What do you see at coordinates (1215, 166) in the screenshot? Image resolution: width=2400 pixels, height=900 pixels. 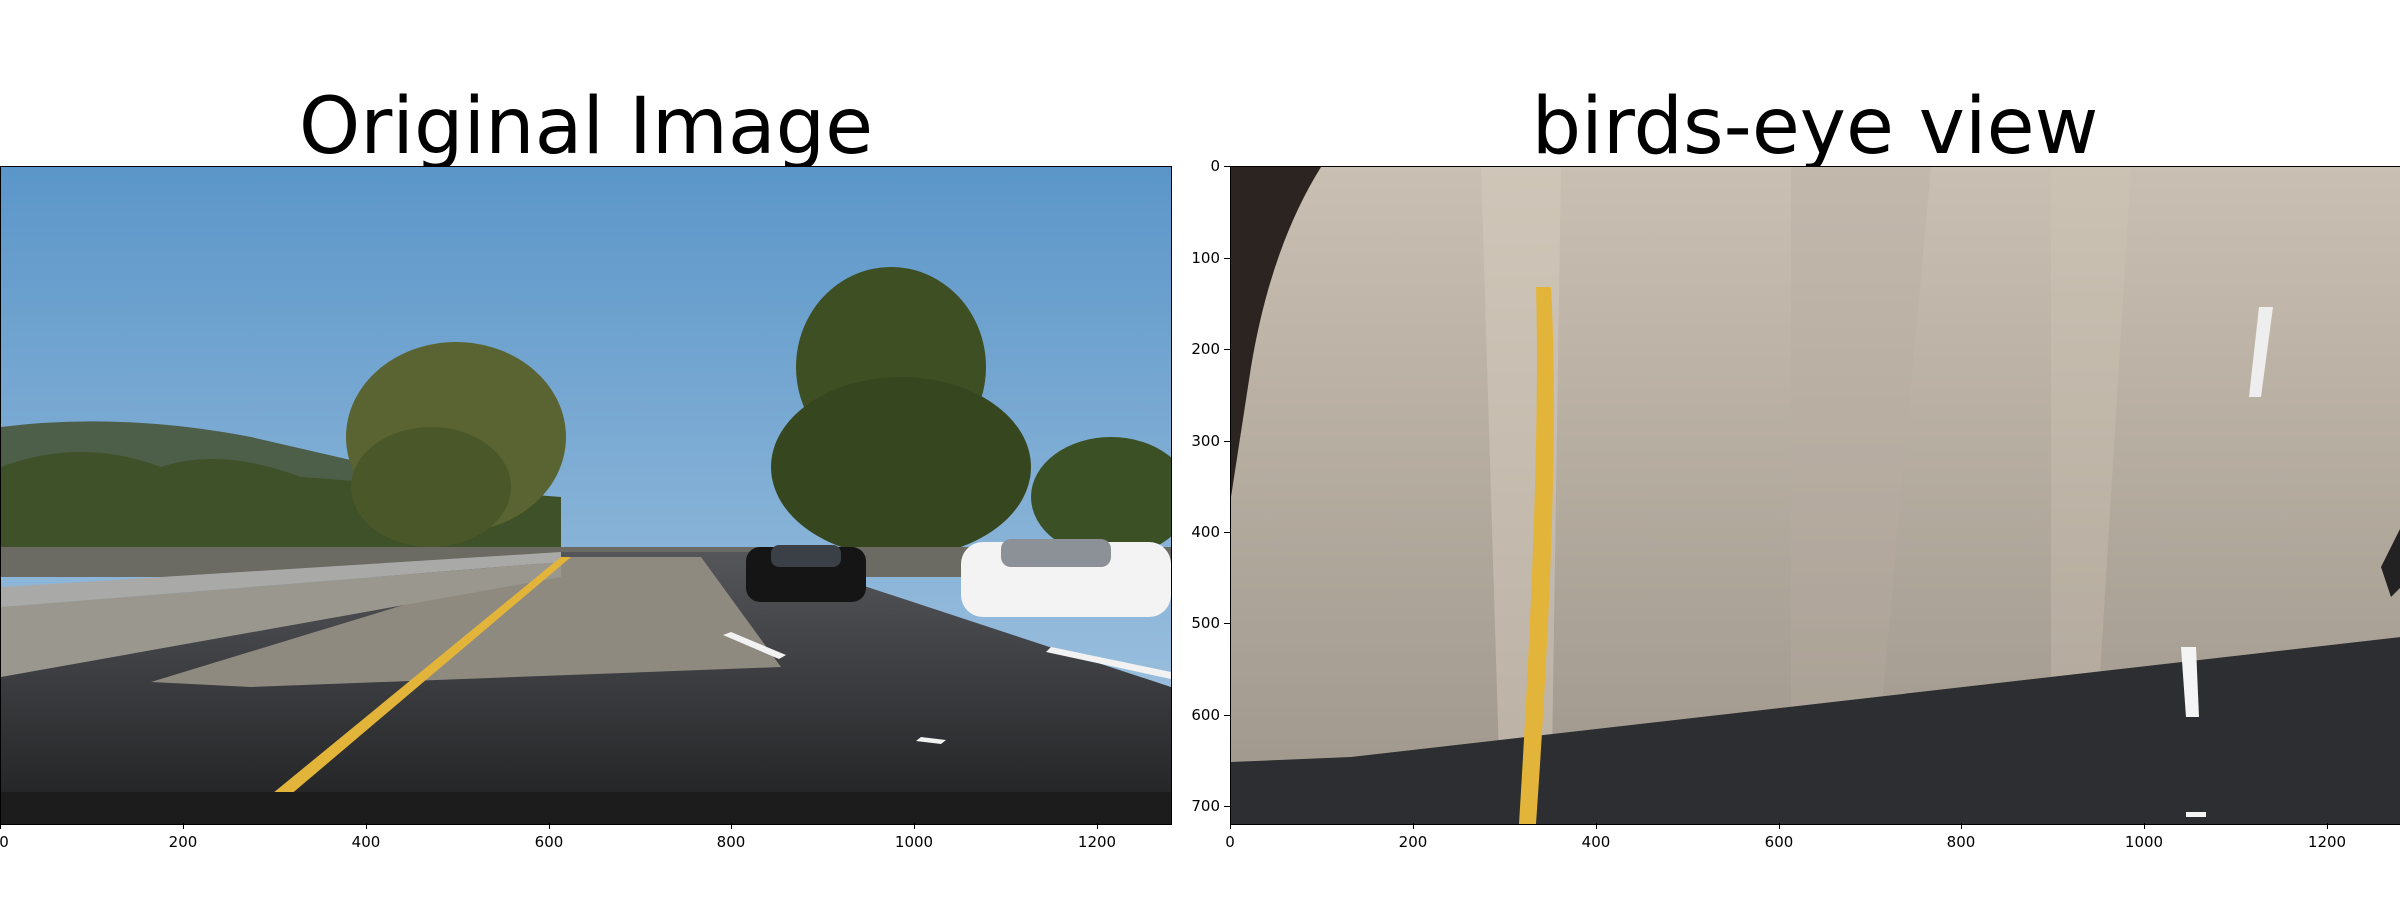 I see `y-tick-label: 0` at bounding box center [1215, 166].